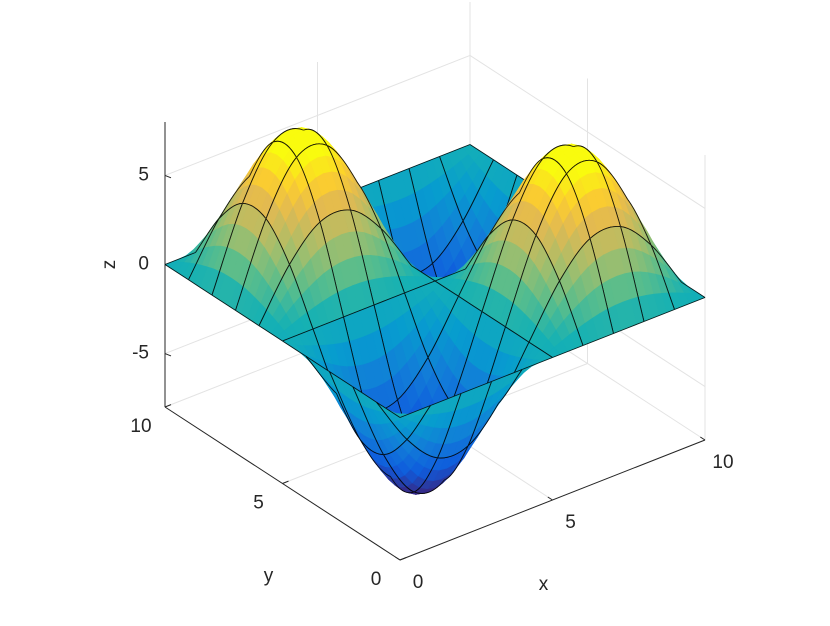 The width and height of the screenshot is (830, 626). Describe the element at coordinates (258, 503) in the screenshot. I see `y-tick-label: 5` at that location.